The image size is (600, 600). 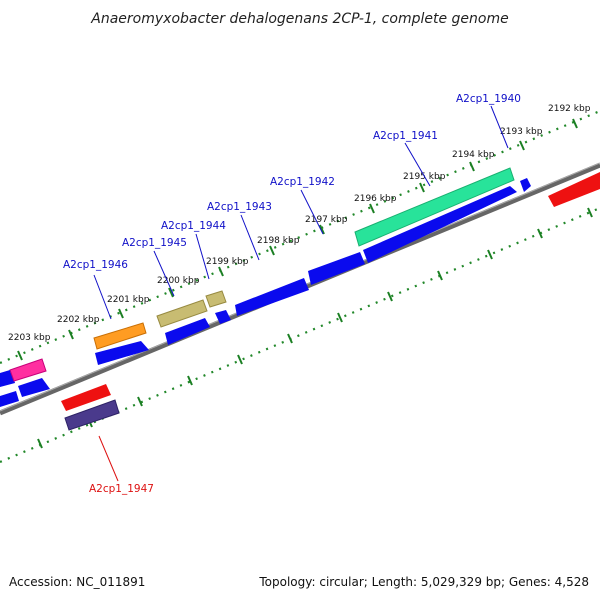 What do you see at coordinates (193, 226) in the screenshot?
I see `gene-label-1944: A2cp1_1944` at bounding box center [193, 226].